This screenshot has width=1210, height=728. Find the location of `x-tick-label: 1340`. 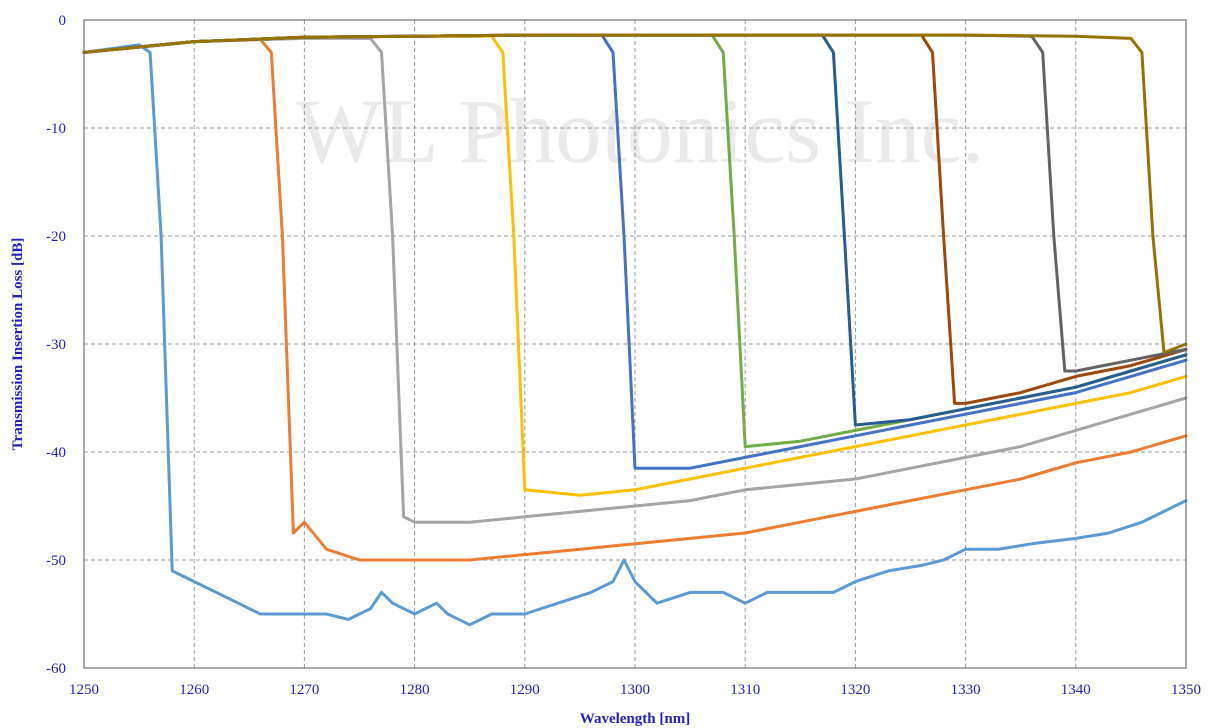

x-tick-label: 1340 is located at coordinates (1076, 690).